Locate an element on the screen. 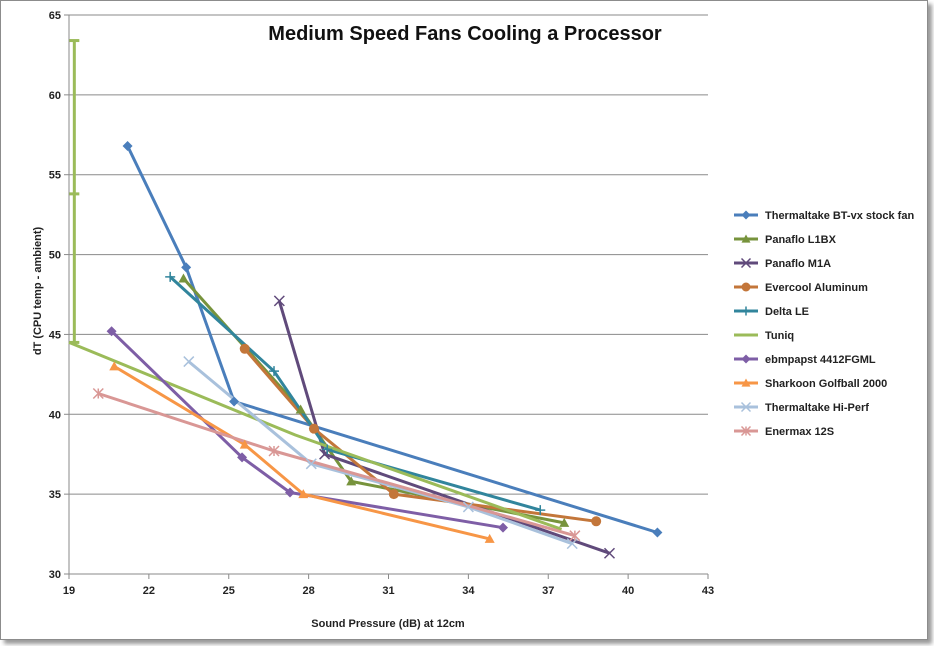 The width and height of the screenshot is (934, 646). x-tick-label: 43 is located at coordinates (708, 591).